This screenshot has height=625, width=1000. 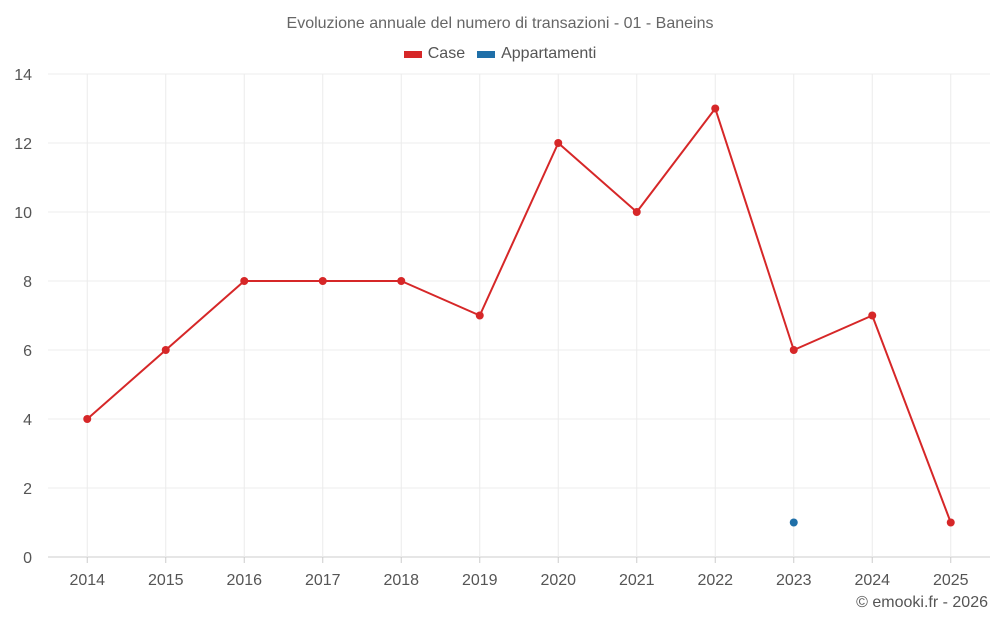 I want to click on y-tick-label: 8, so click(x=27, y=282).